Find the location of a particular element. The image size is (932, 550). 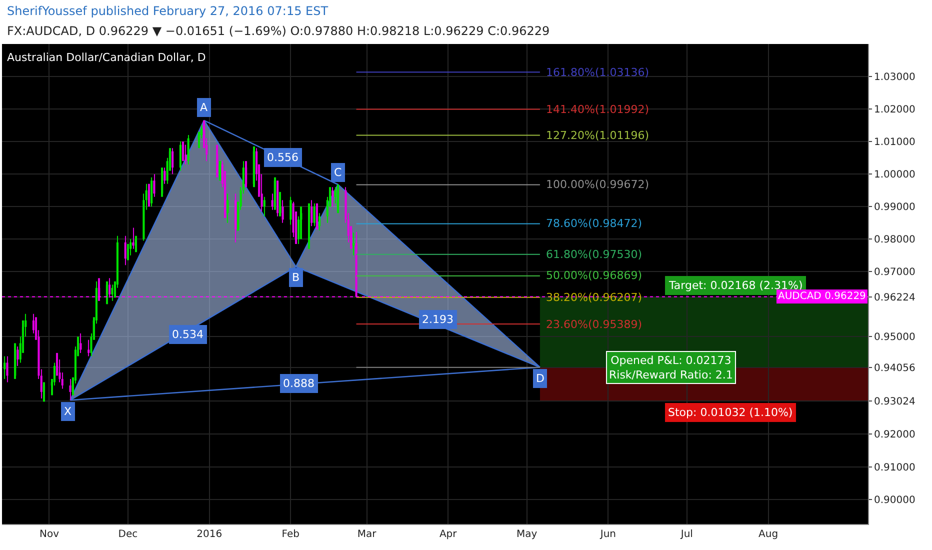

ref-line-label: 161.80%(1.03136) is located at coordinates (598, 72).